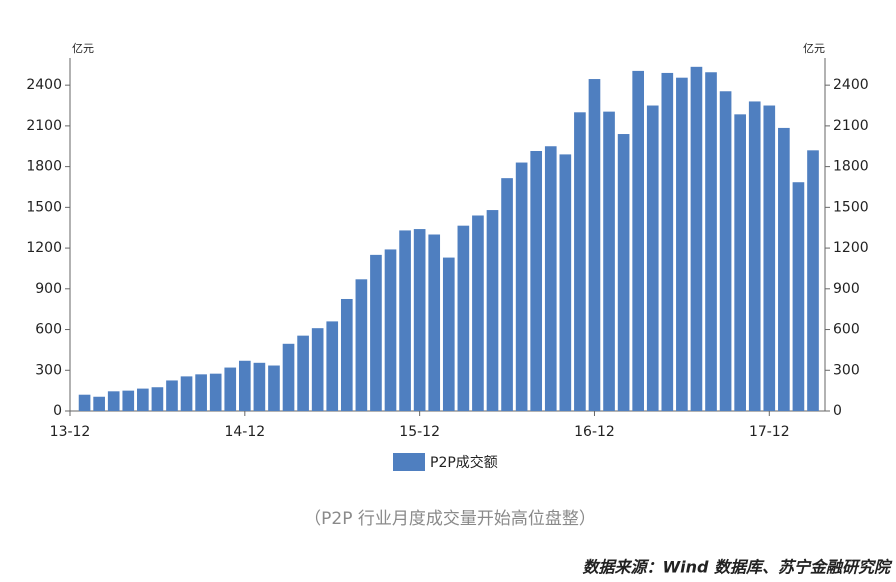 This screenshot has height=582, width=896. Describe the element at coordinates (450, 519) in the screenshot. I see `caption: （P2P 行业月度成交量开始高位盘整）` at that location.